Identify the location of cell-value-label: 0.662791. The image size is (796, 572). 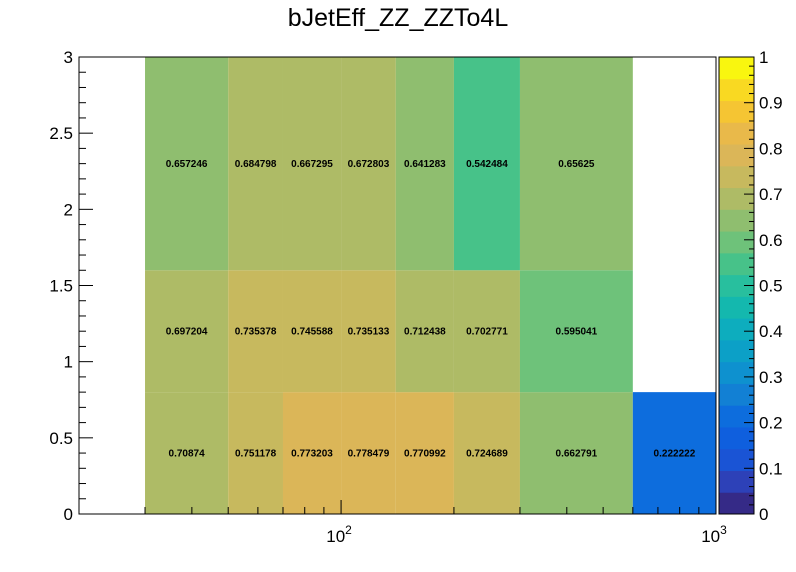
(577, 454).